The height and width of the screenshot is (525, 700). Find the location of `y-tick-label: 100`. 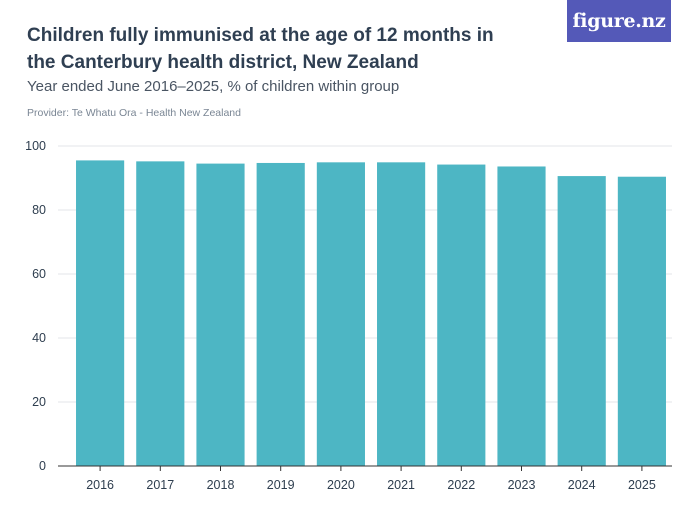

y-tick-label: 100 is located at coordinates (35, 146).